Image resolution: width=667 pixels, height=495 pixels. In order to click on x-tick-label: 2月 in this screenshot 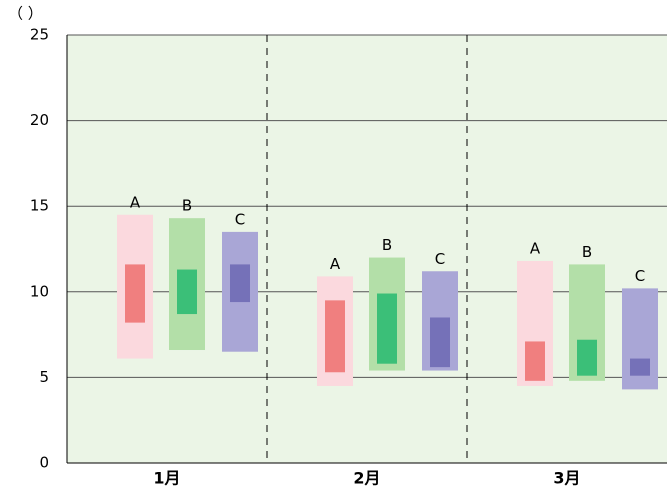, I will do `click(366, 478)`.